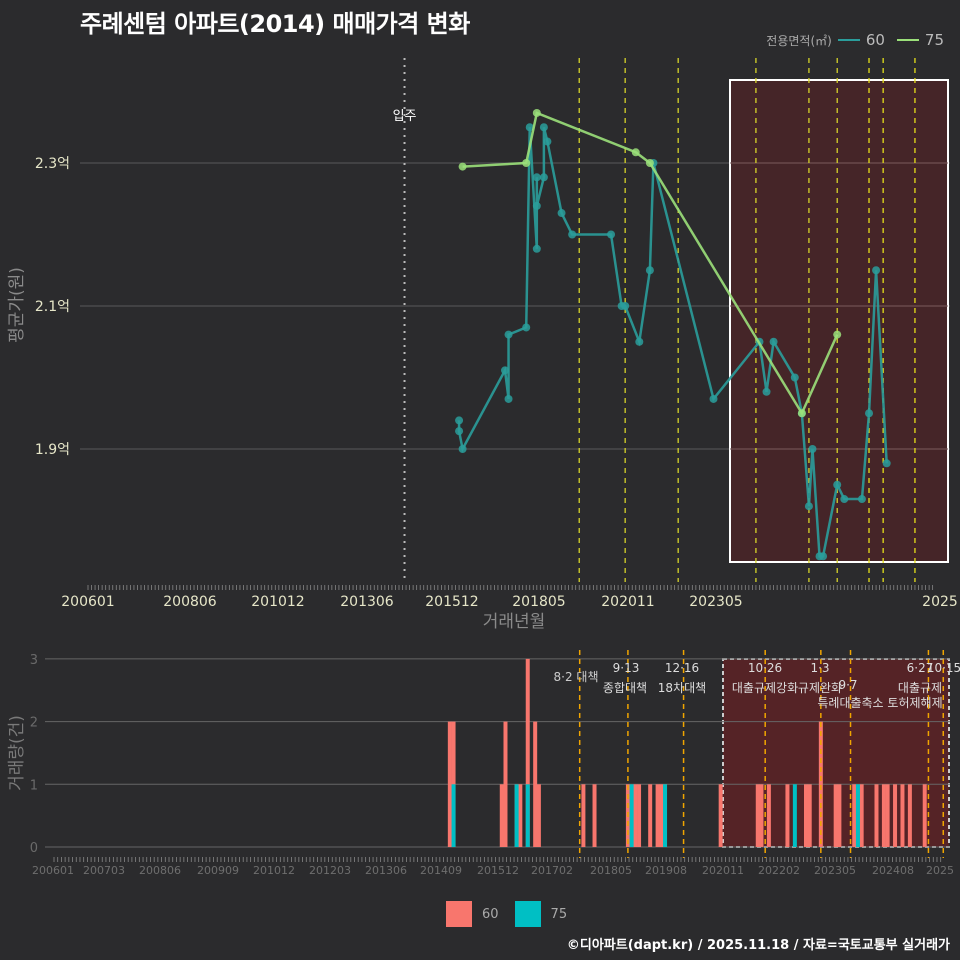  I want to click on volume-x-tick: 201012, so click(274, 870).